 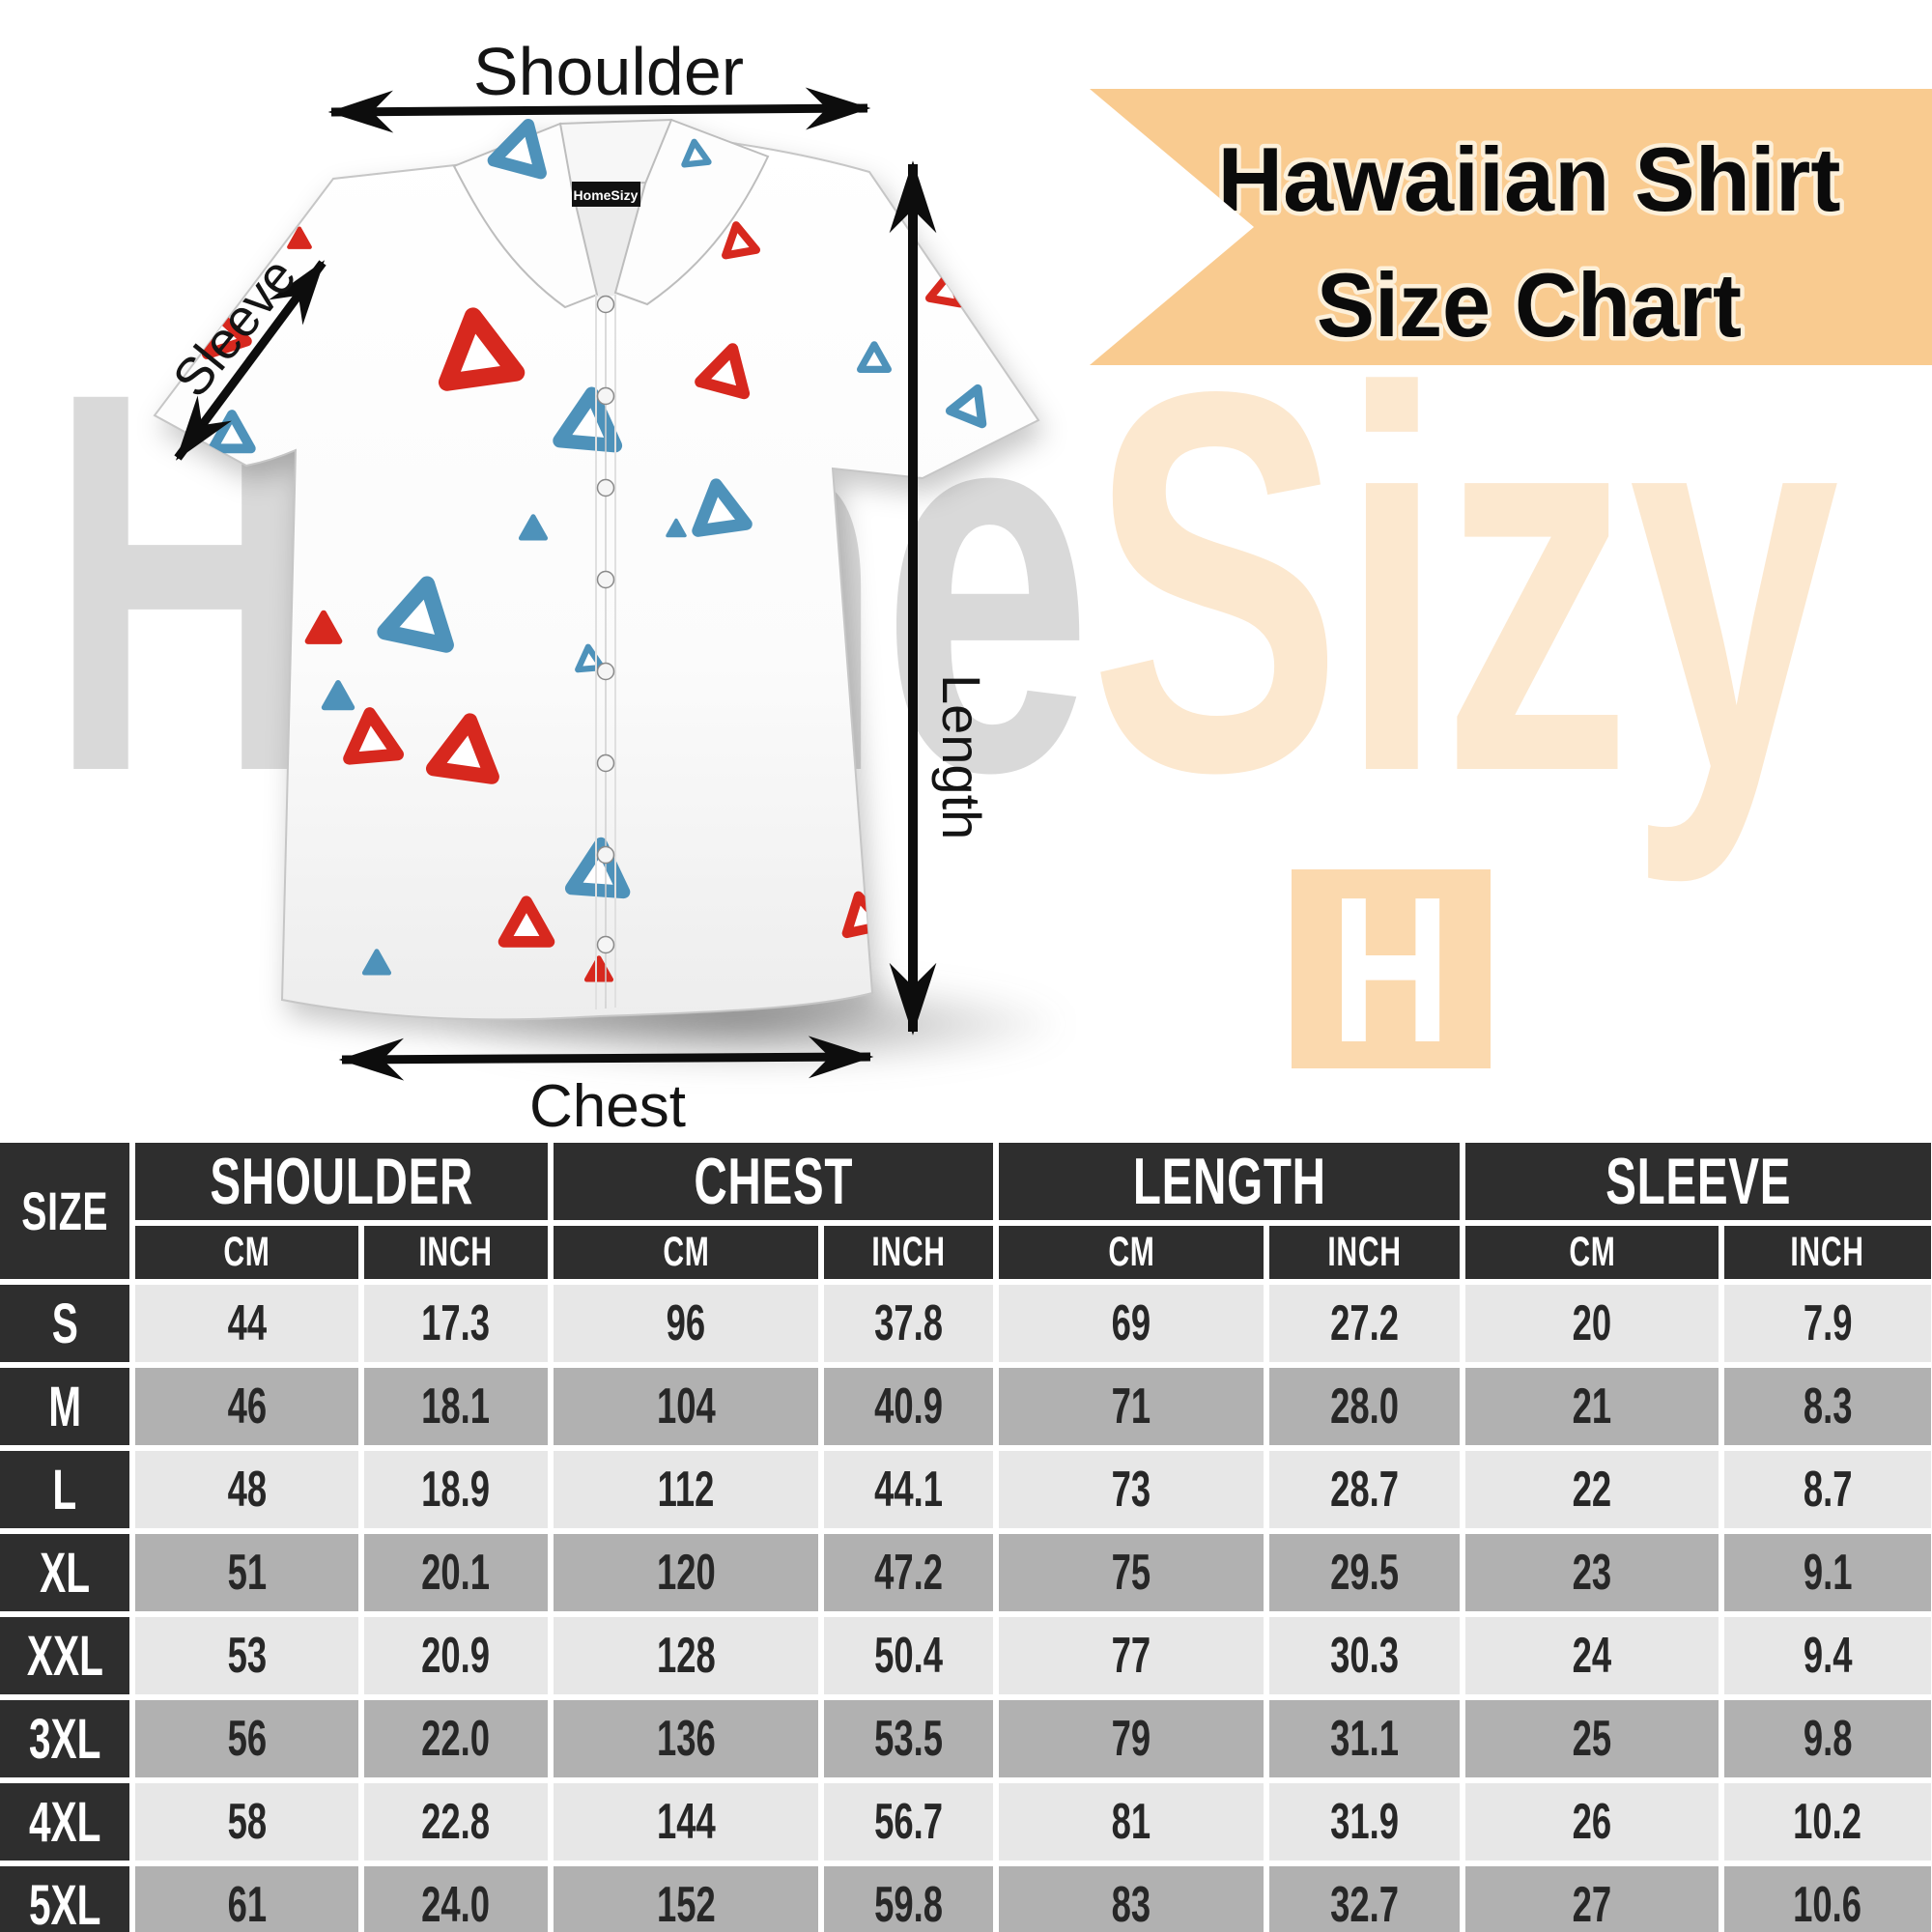 What do you see at coordinates (456, 1572) in the screenshot?
I see `table-value-cell: 20.1` at bounding box center [456, 1572].